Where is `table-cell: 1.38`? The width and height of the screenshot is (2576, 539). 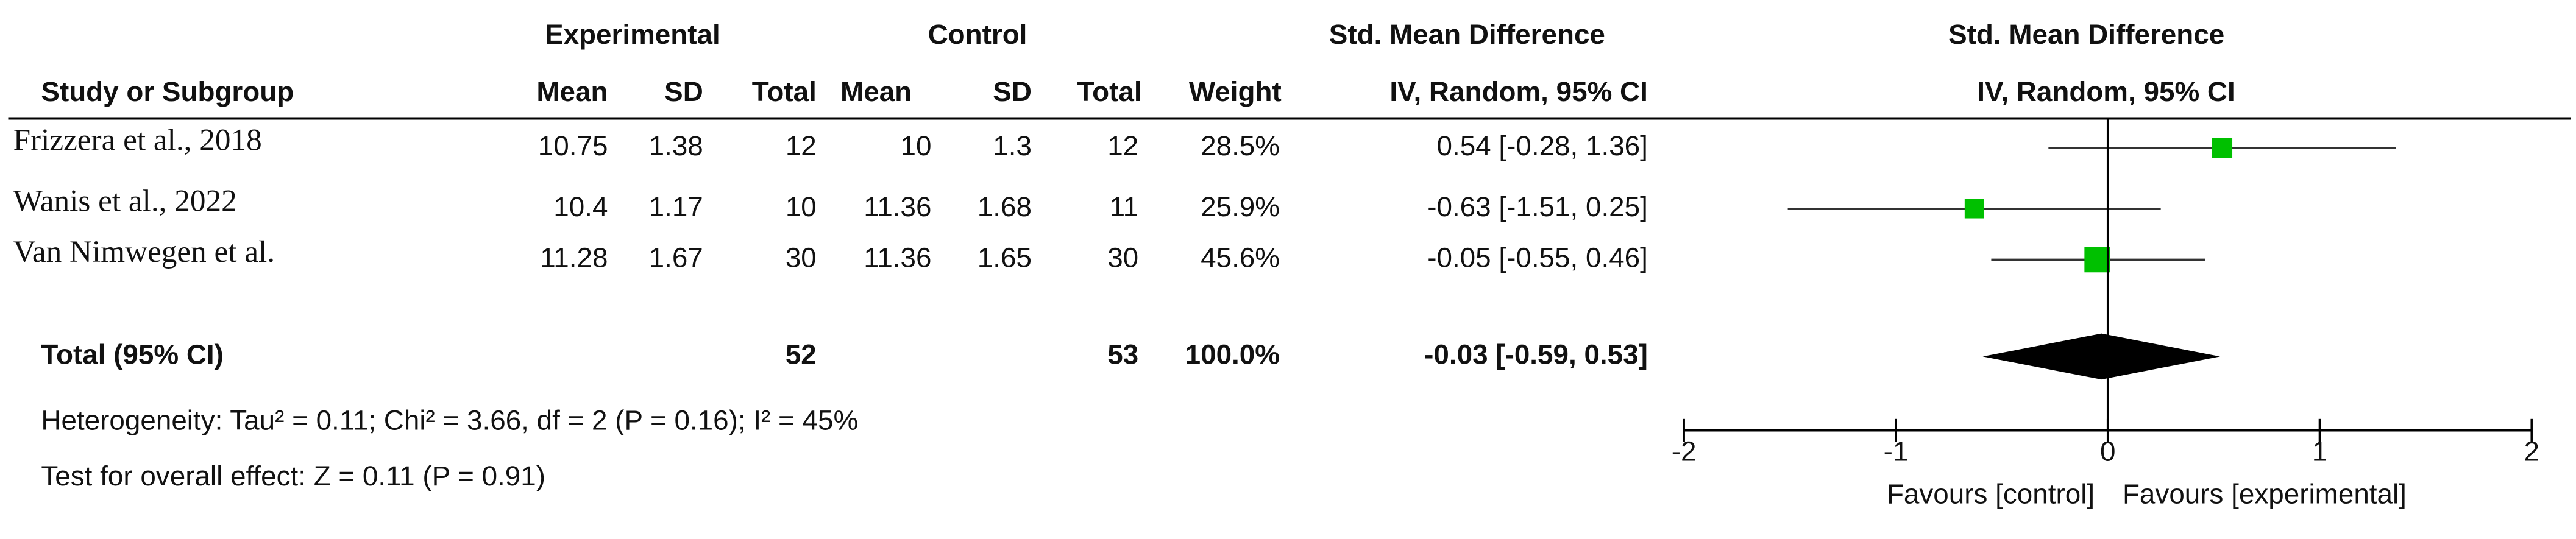
table-cell: 1.38 is located at coordinates (676, 145).